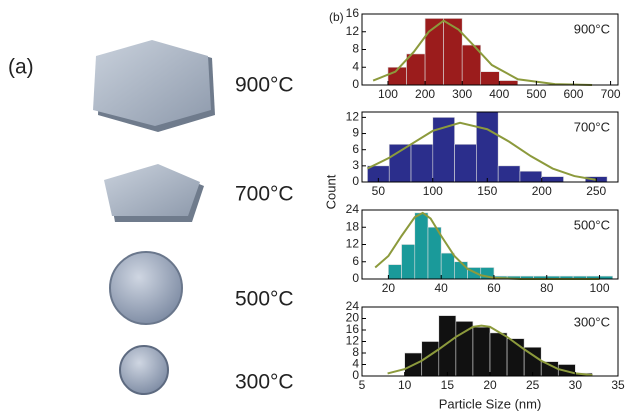  What do you see at coordinates (487, 191) in the screenshot?
I see `x-tick-label: 150` at bounding box center [487, 191].